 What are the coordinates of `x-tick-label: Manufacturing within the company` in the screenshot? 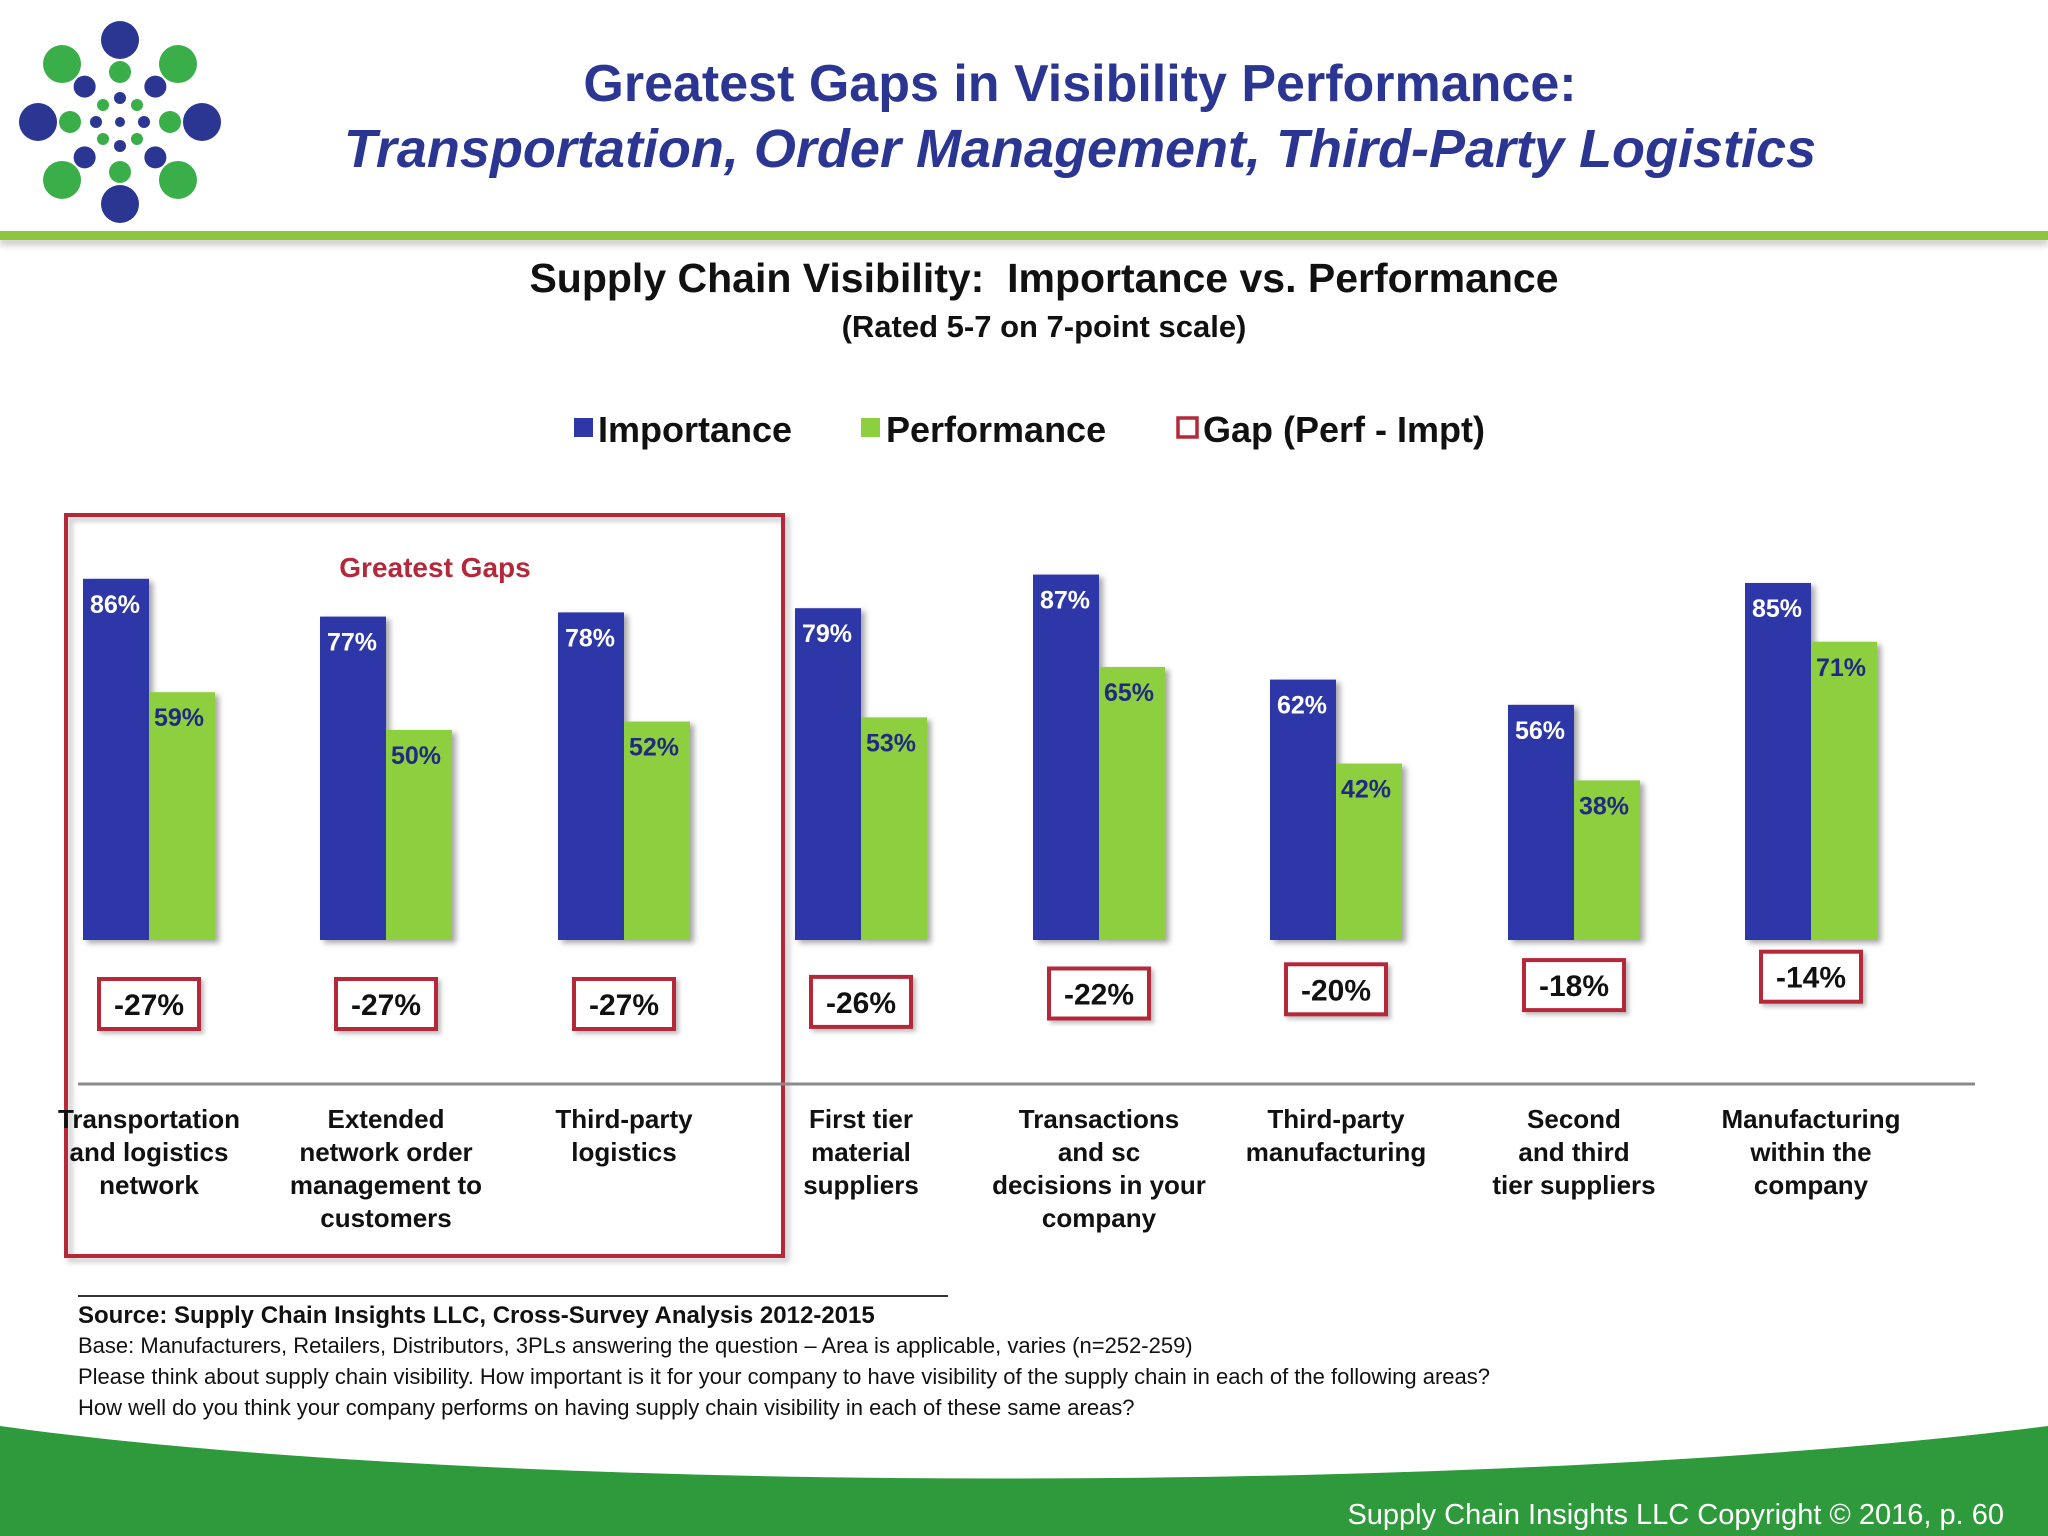 It's located at (1810, 1152).